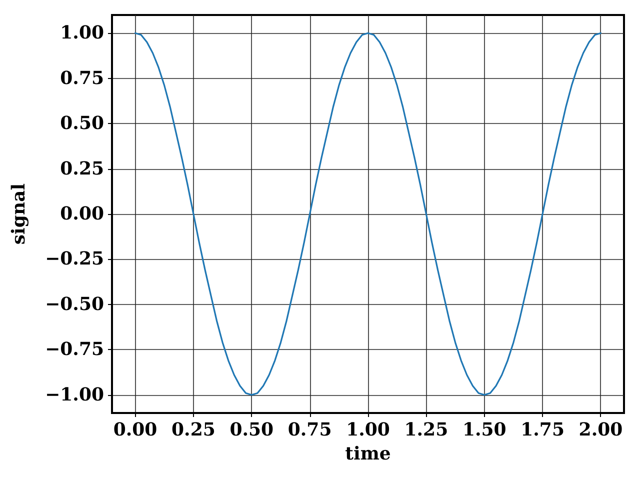  What do you see at coordinates (74, 395) in the screenshot?
I see `y-tick-label: −1.00` at bounding box center [74, 395].